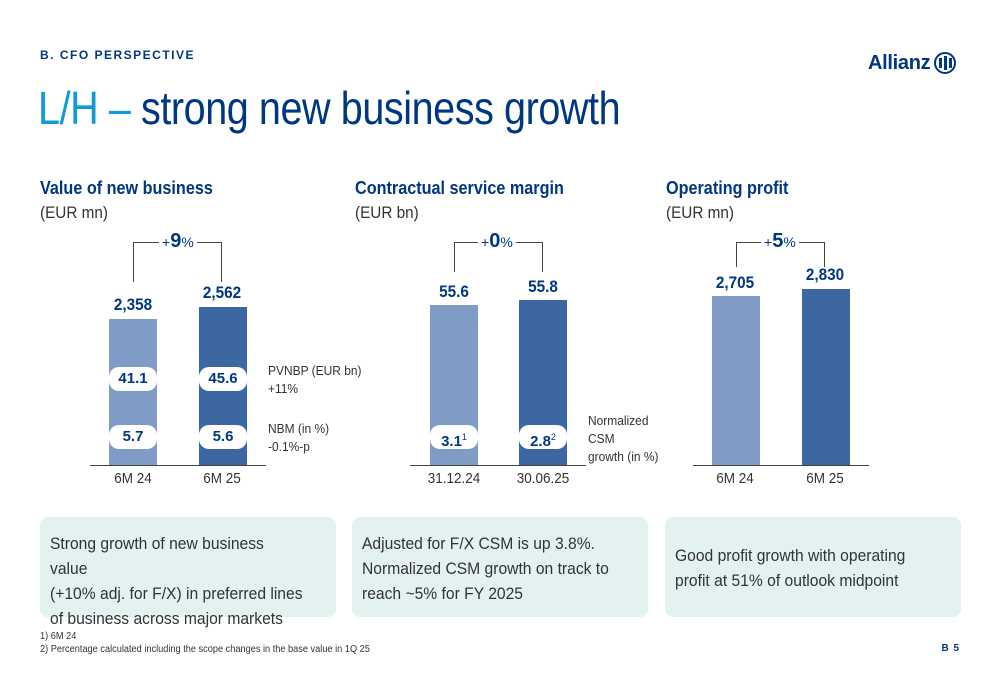 This screenshot has height=685, width=1000. What do you see at coordinates (84, 108) in the screenshot?
I see `title-prefix: L/H –` at bounding box center [84, 108].